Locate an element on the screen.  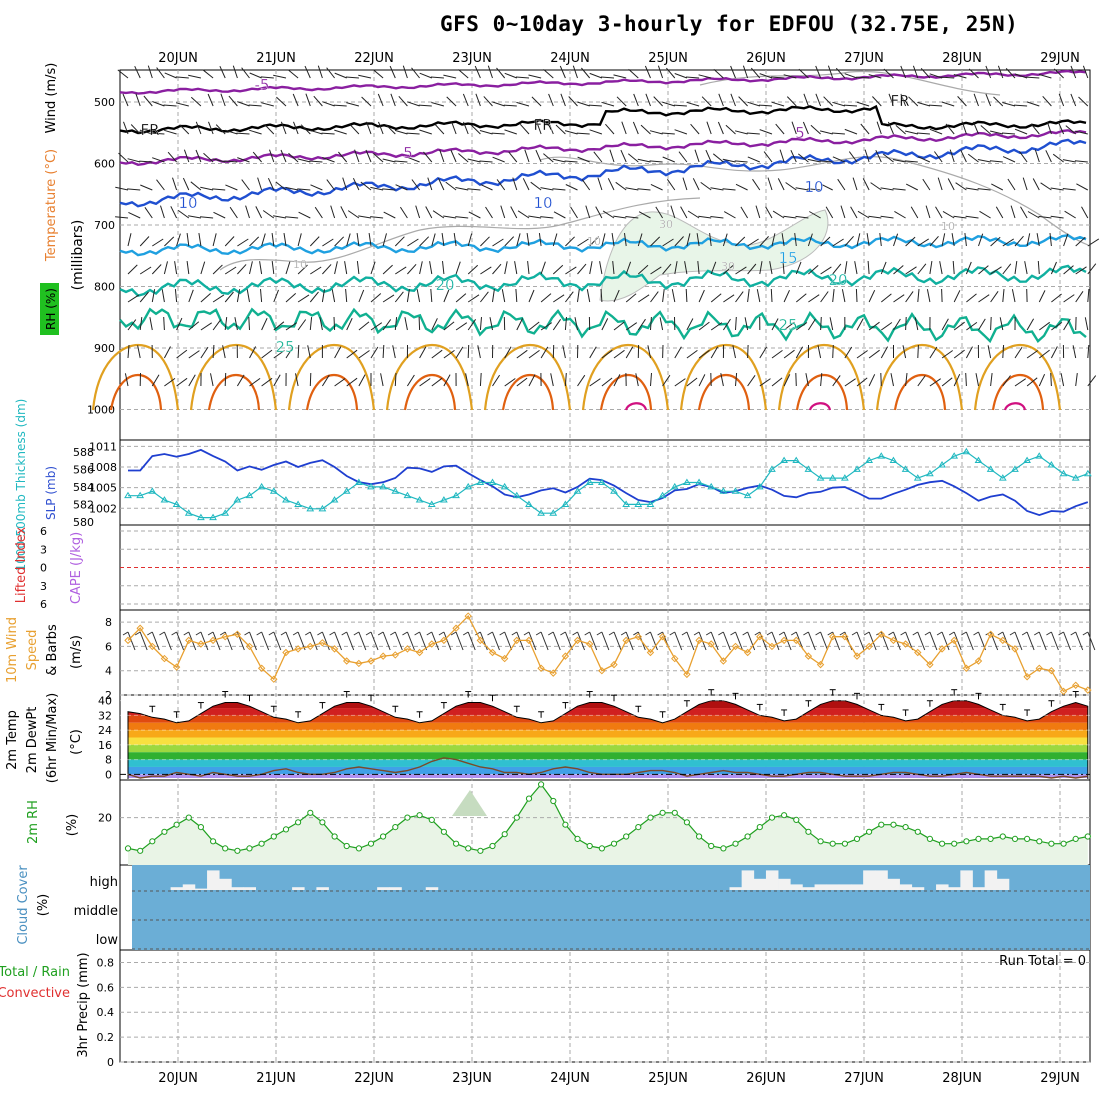
contour-label: 20 is located at coordinates (837, 280).